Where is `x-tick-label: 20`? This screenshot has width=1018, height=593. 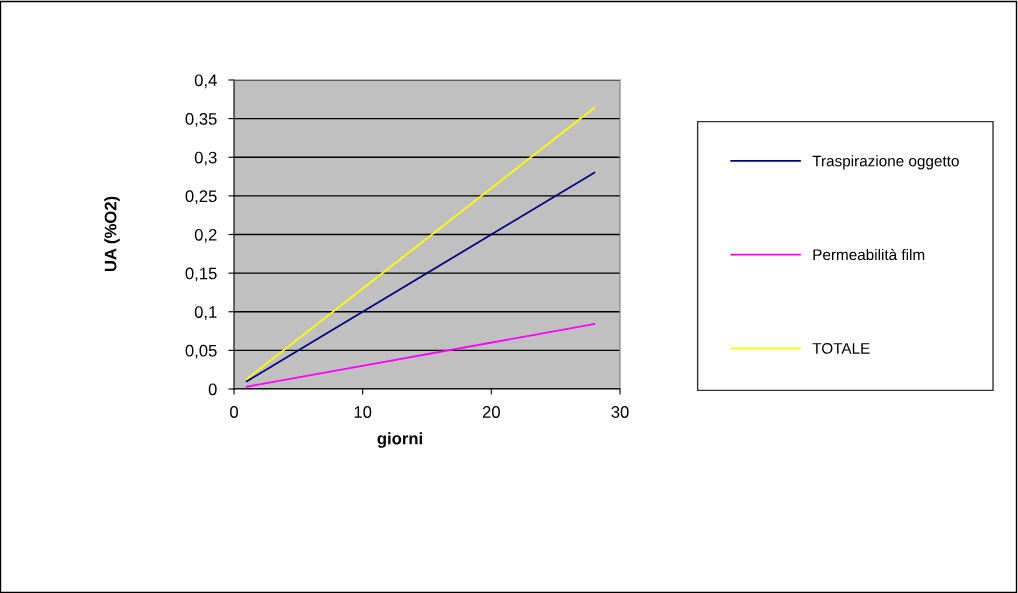
x-tick-label: 20 is located at coordinates (491, 412).